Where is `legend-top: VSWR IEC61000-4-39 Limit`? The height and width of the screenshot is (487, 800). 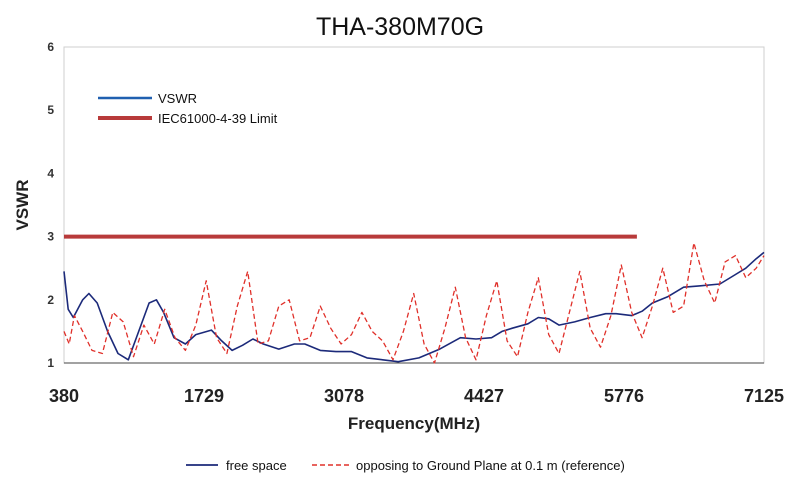 legend-top: VSWR IEC61000-4-39 Limit is located at coordinates (188, 108).